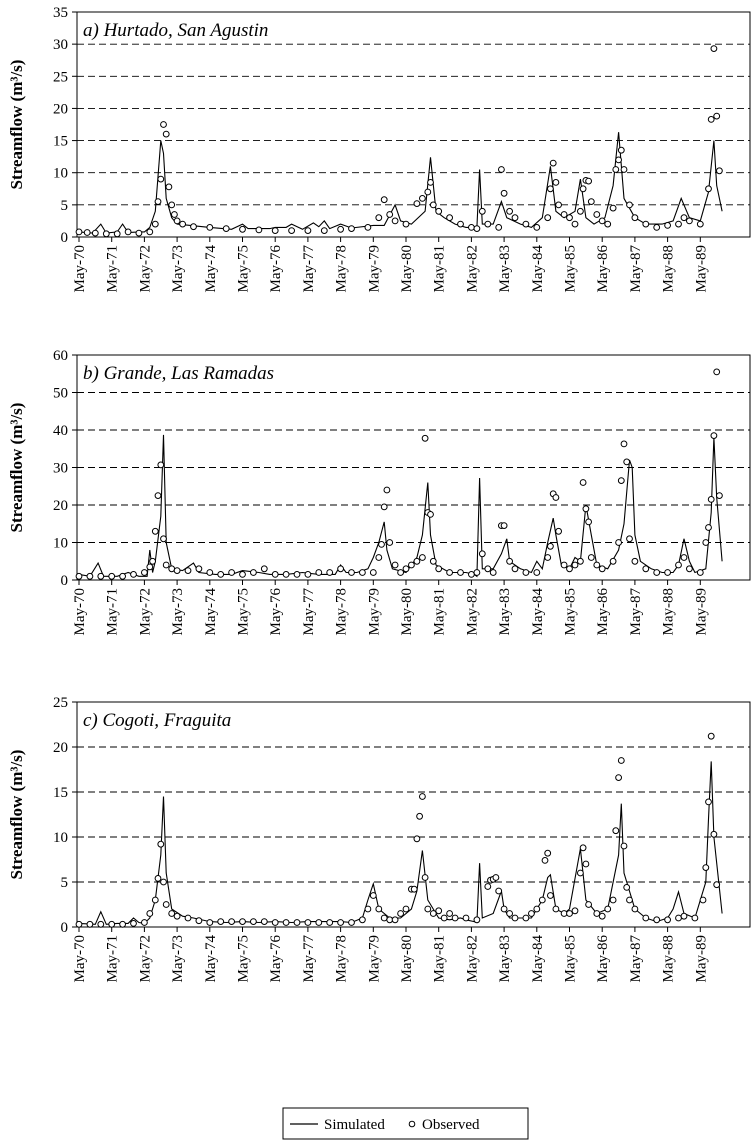 The width and height of the screenshot is (751, 1142). Describe the element at coordinates (60, 431) in the screenshot. I see `y-tick-label: 40` at that location.